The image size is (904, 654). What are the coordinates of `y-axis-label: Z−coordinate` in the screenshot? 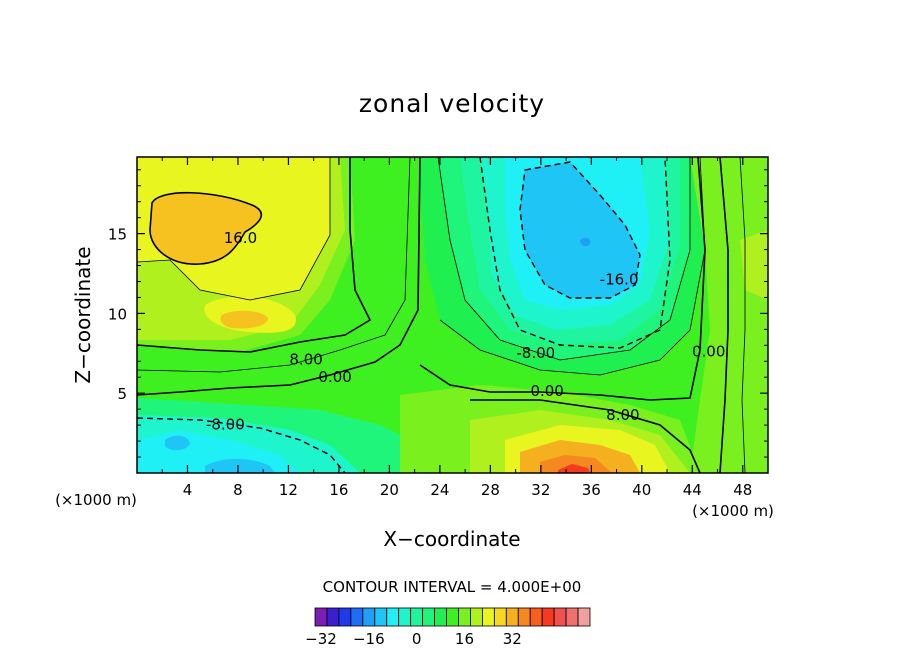 It's located at (83, 314).